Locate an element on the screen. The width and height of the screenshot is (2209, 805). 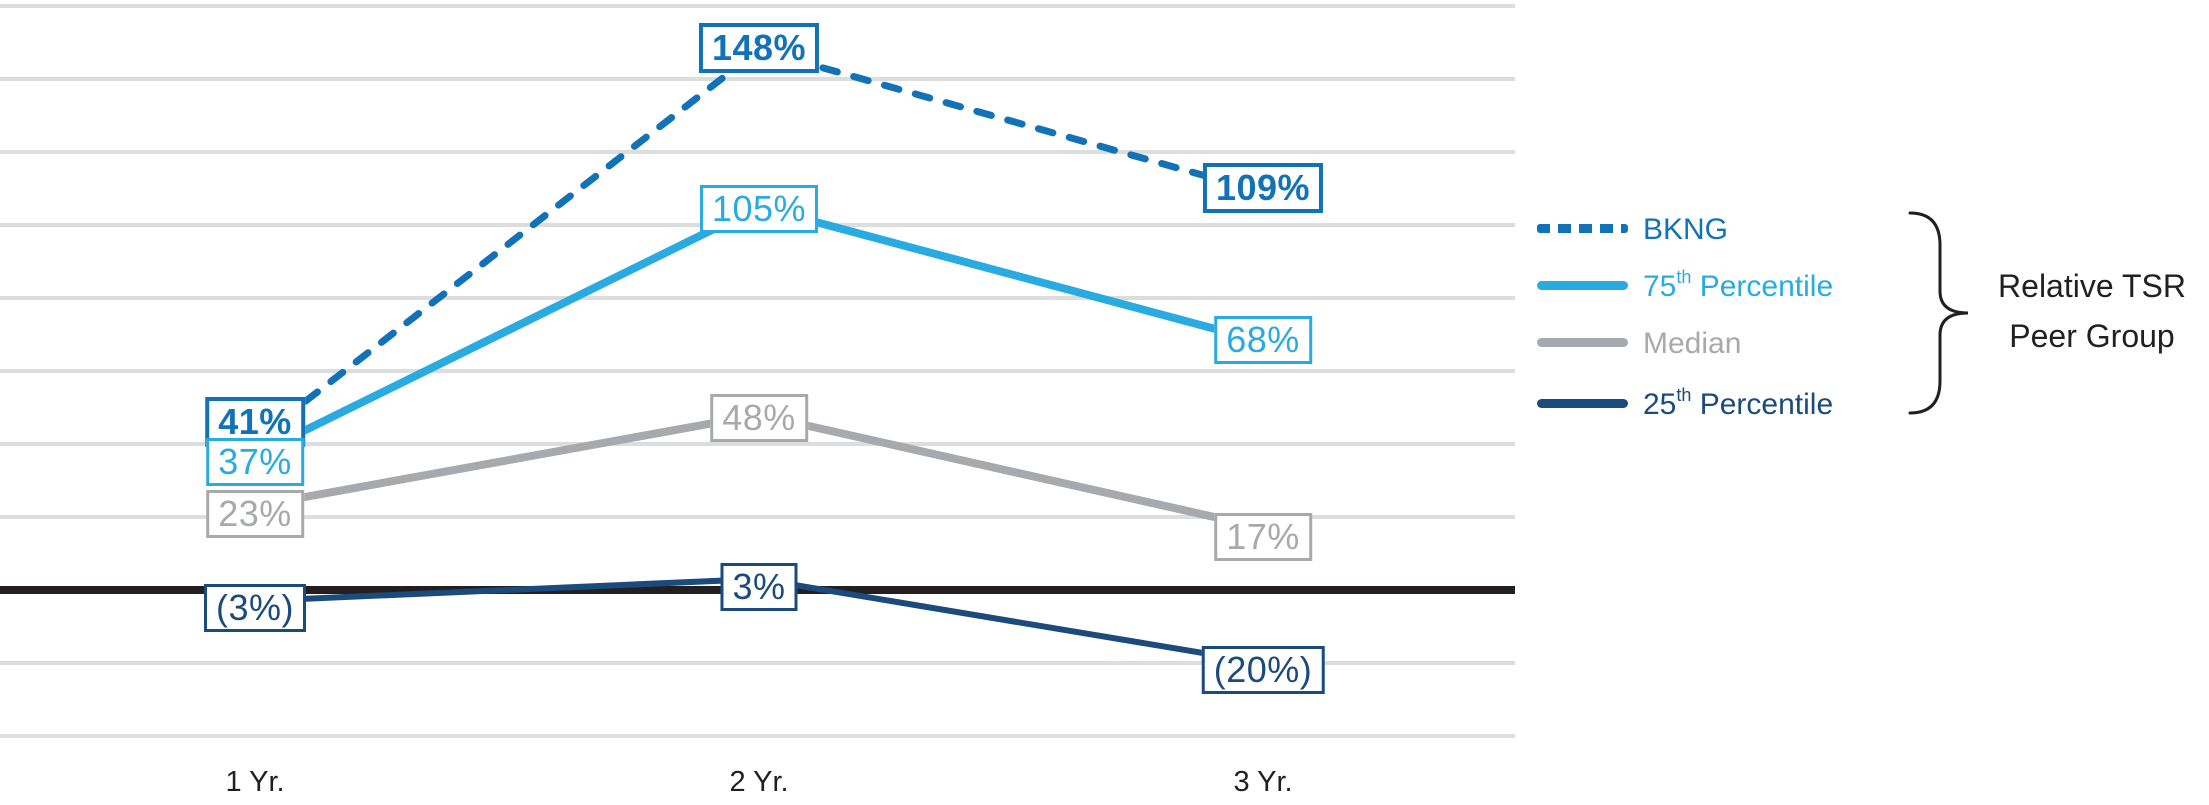
data-label-median-3-yr-: 17% is located at coordinates (1263, 536).